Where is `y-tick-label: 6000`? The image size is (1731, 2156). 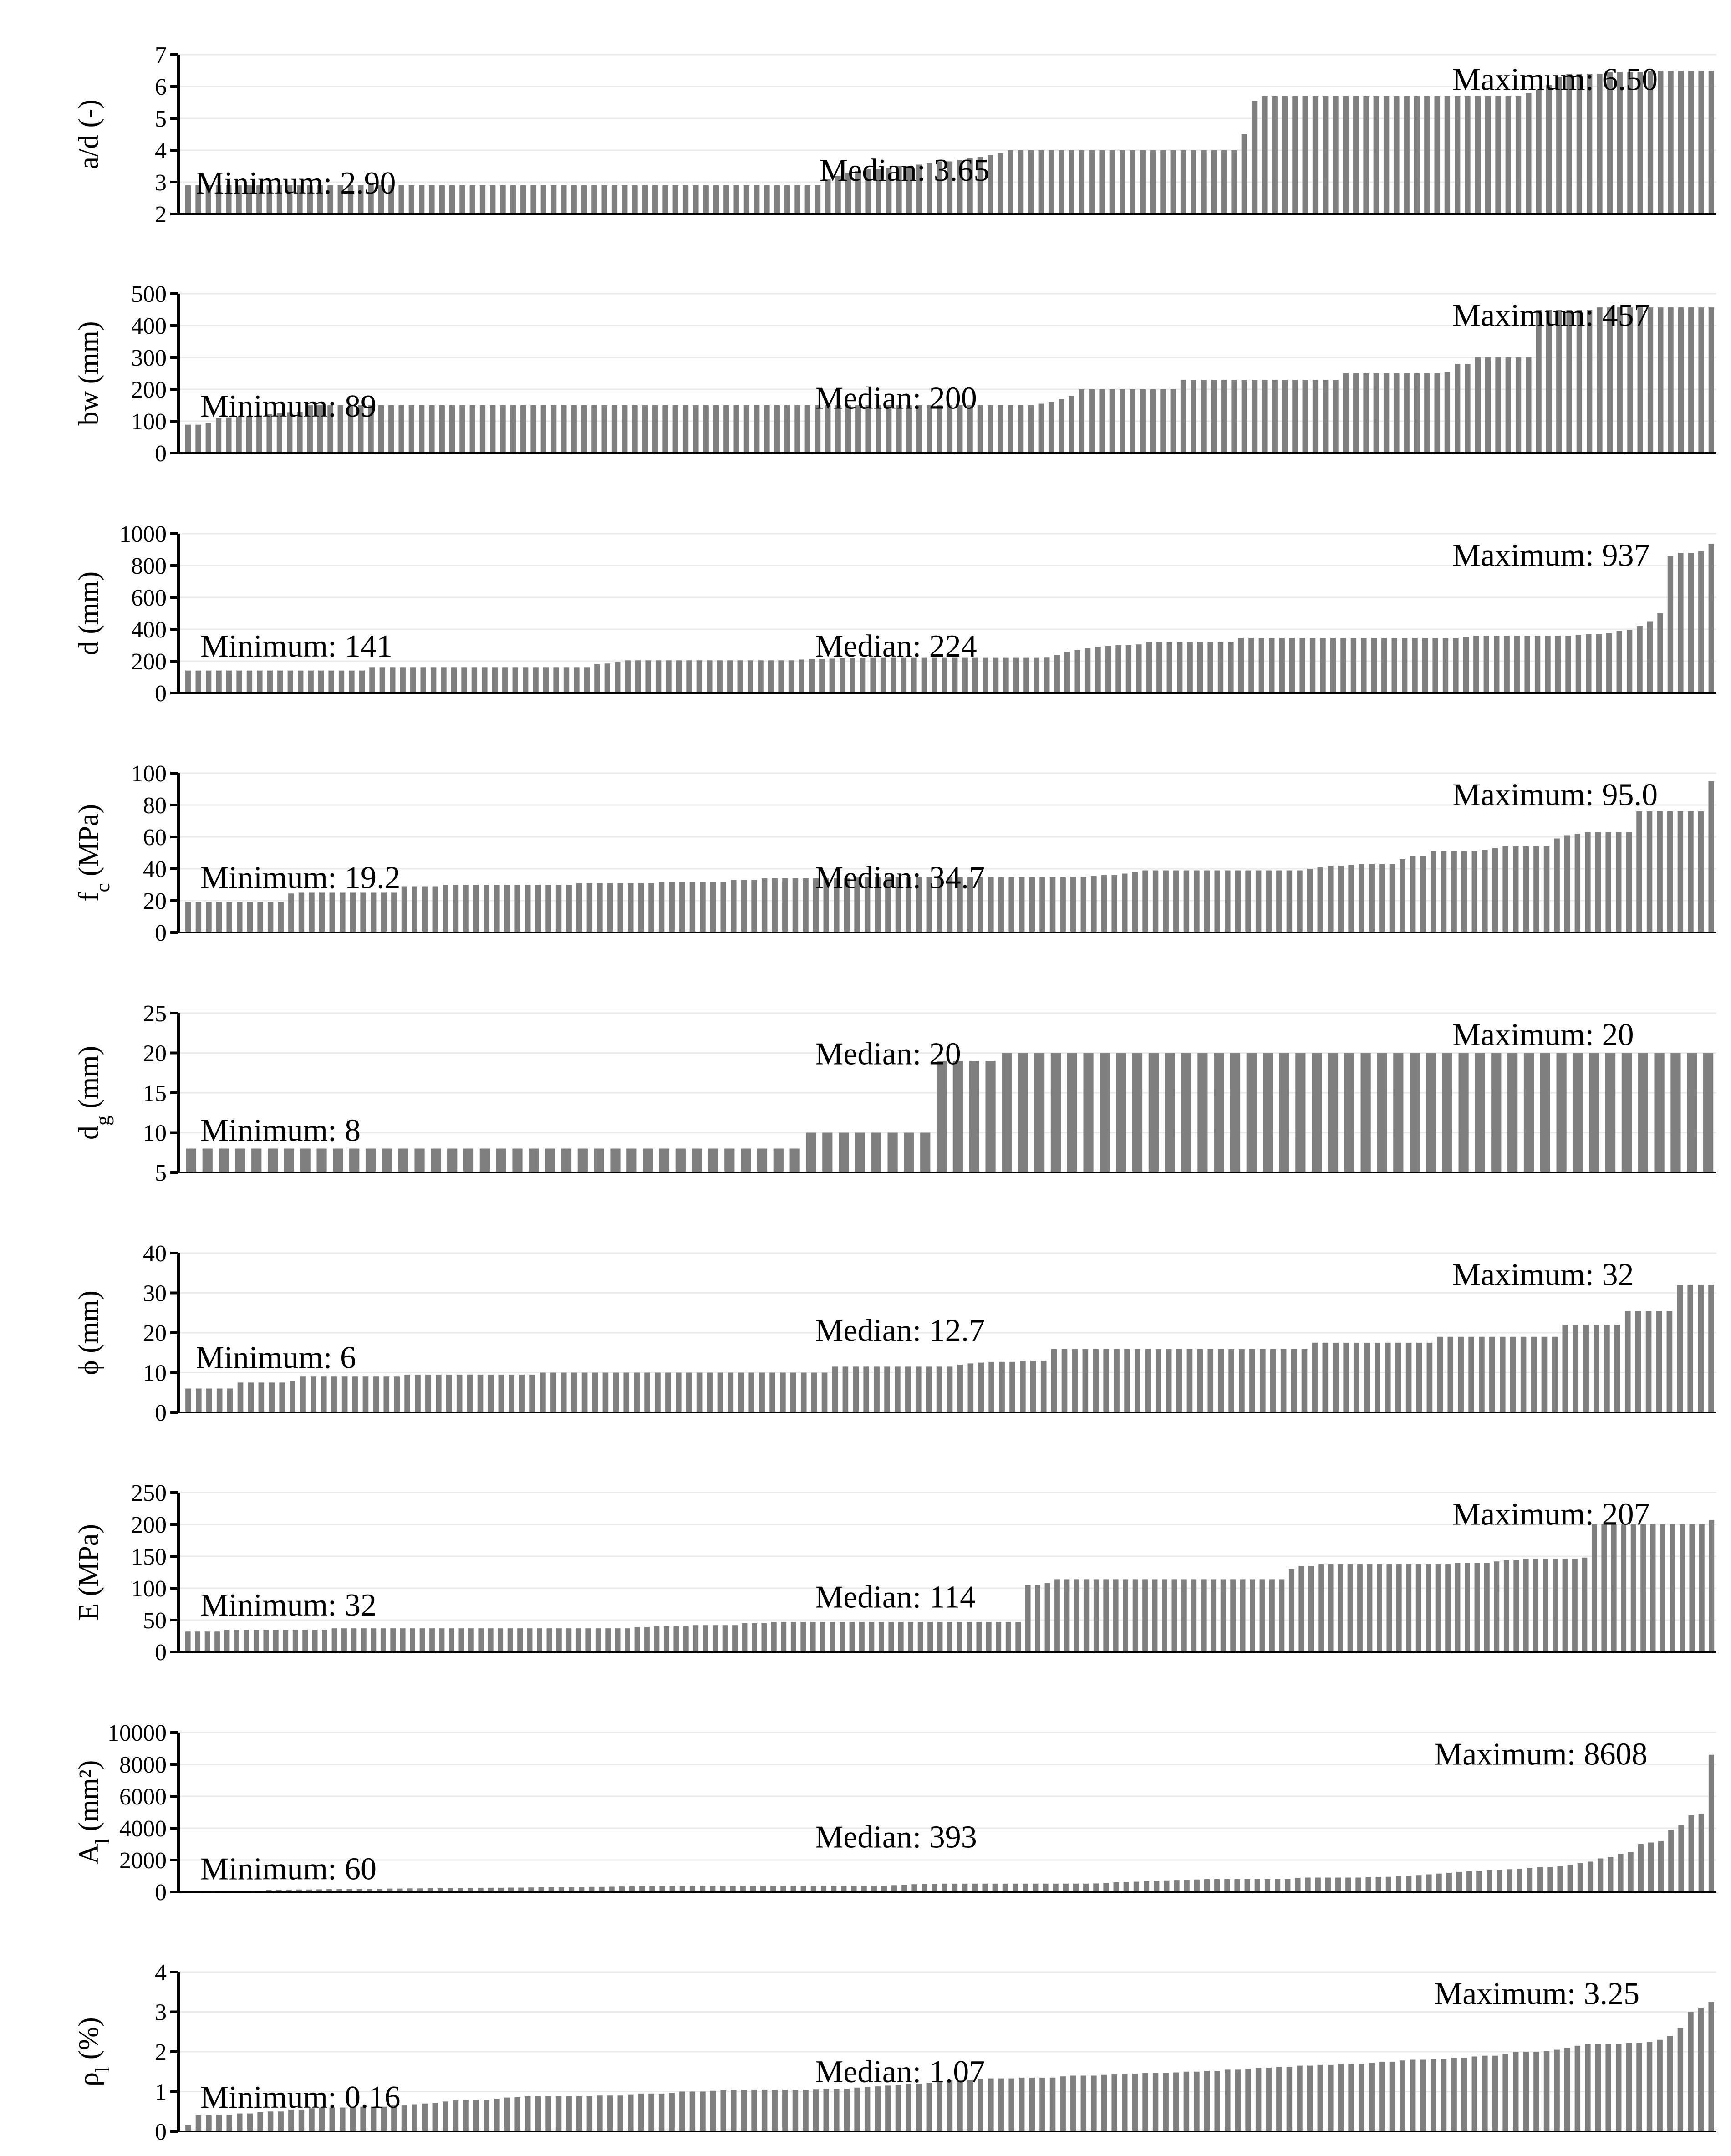
y-tick-label: 6000 is located at coordinates (143, 1797).